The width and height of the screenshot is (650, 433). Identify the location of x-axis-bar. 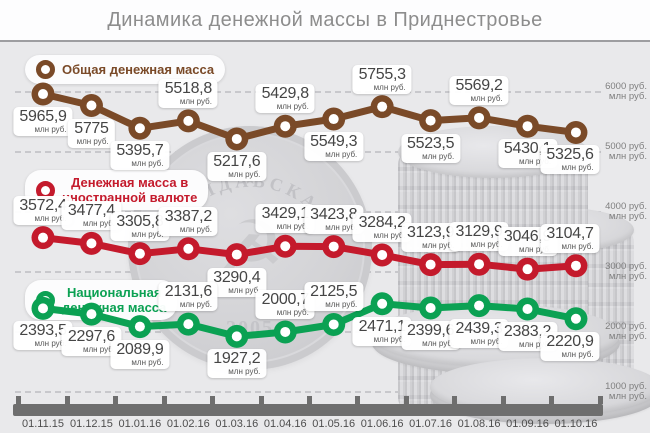
(308, 410).